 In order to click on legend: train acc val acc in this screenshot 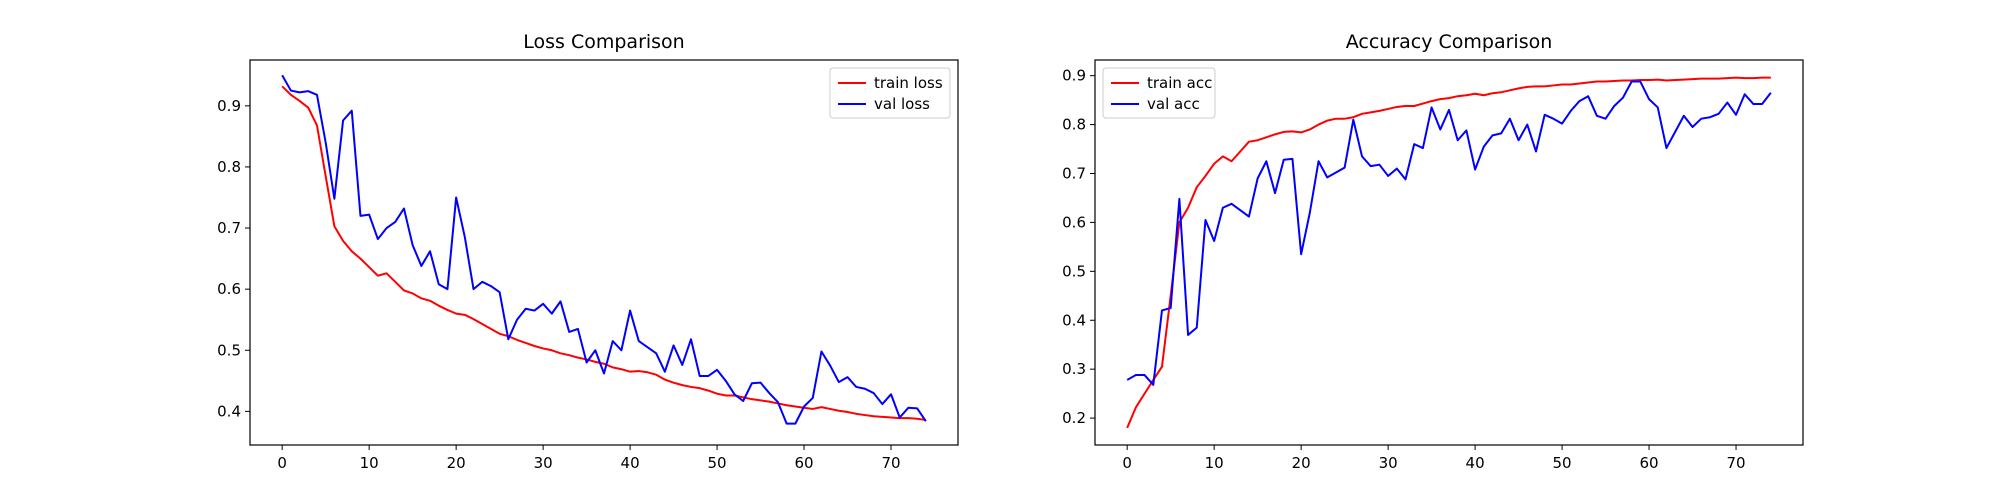, I will do `click(1159, 93)`.